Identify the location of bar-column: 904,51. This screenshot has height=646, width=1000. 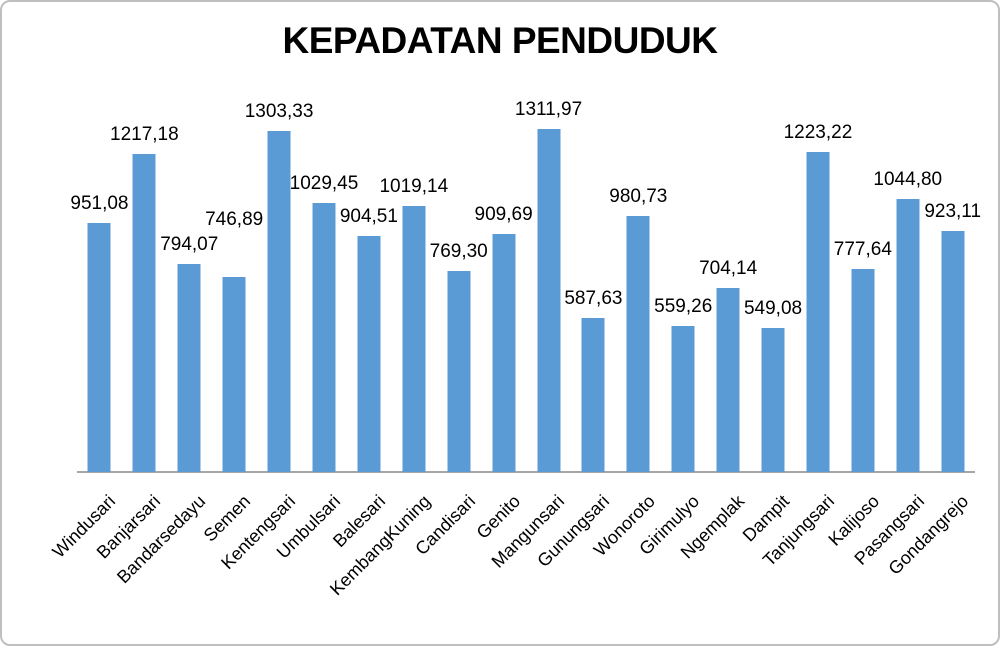
(369, 281).